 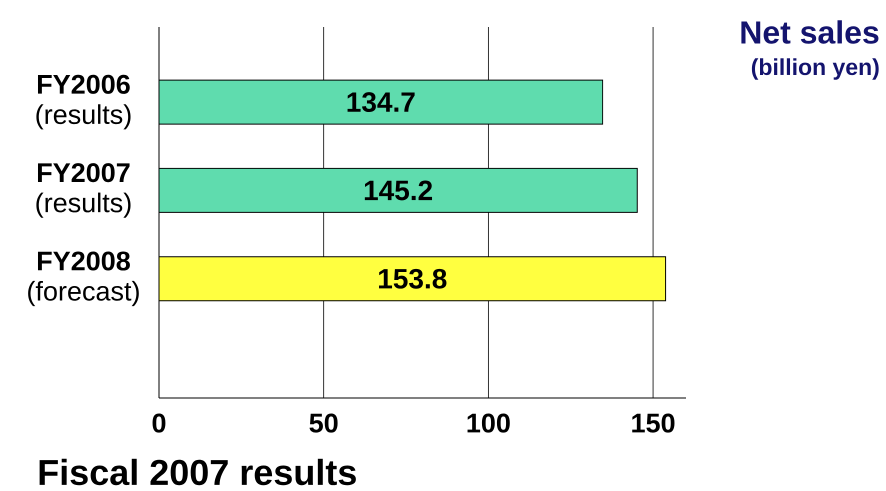 What do you see at coordinates (83, 278) in the screenshot?
I see `y-tick-label: FY2008 (forecast)` at bounding box center [83, 278].